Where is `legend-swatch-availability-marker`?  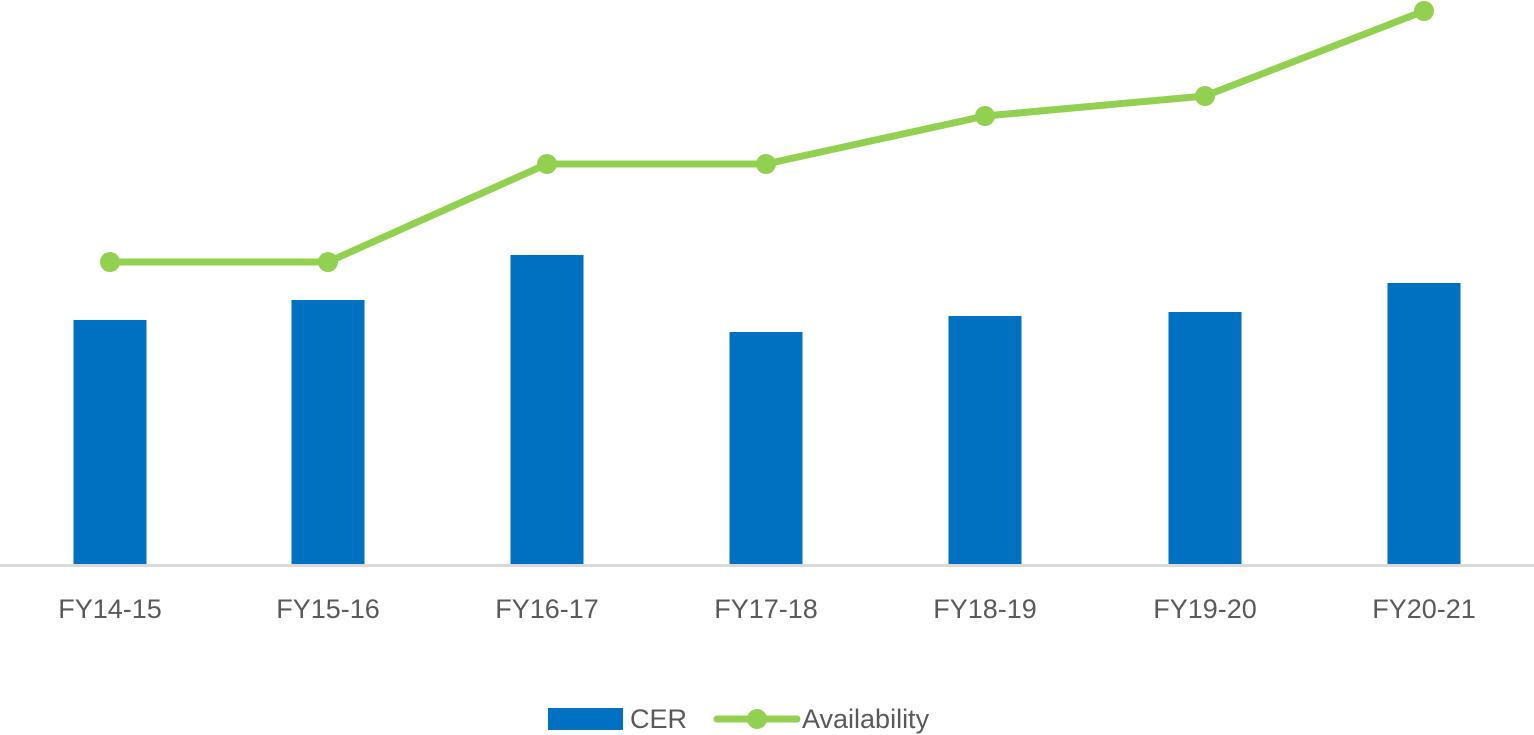 legend-swatch-availability-marker is located at coordinates (757, 719).